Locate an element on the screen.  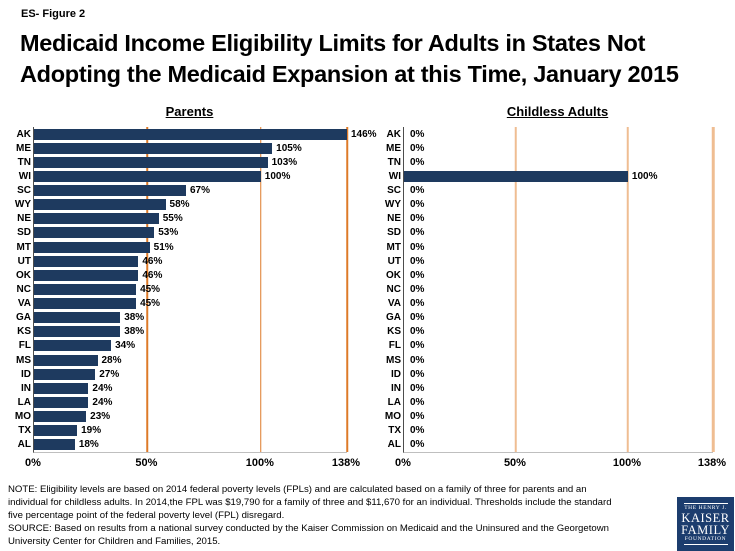
bar-row-id: 0% is located at coordinates (558, 374).